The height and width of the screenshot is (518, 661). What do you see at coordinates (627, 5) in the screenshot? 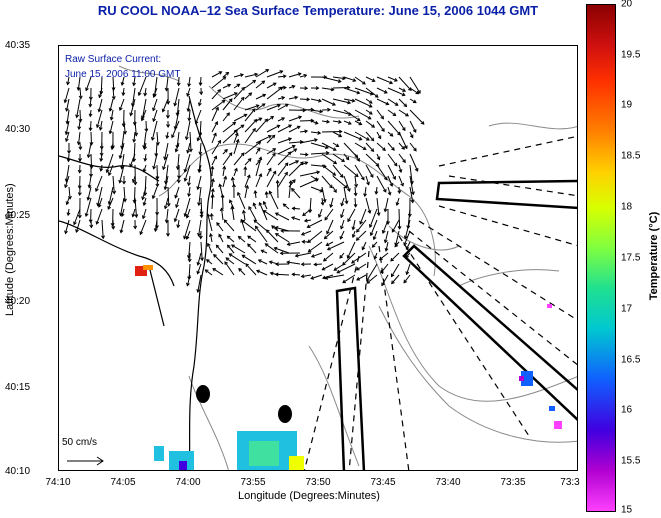
I see `colorbar-tick: 20` at bounding box center [627, 5].